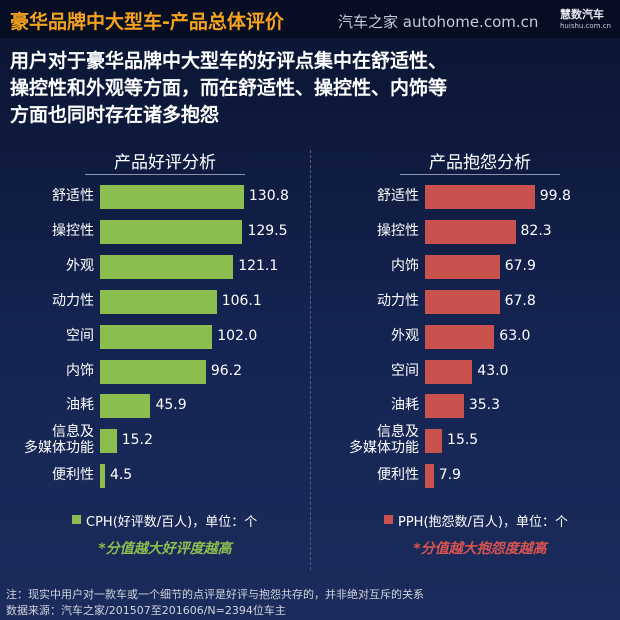 This screenshot has width=620, height=620. Describe the element at coordinates (493, 370) in the screenshot. I see `value-label: 43.0` at that location.